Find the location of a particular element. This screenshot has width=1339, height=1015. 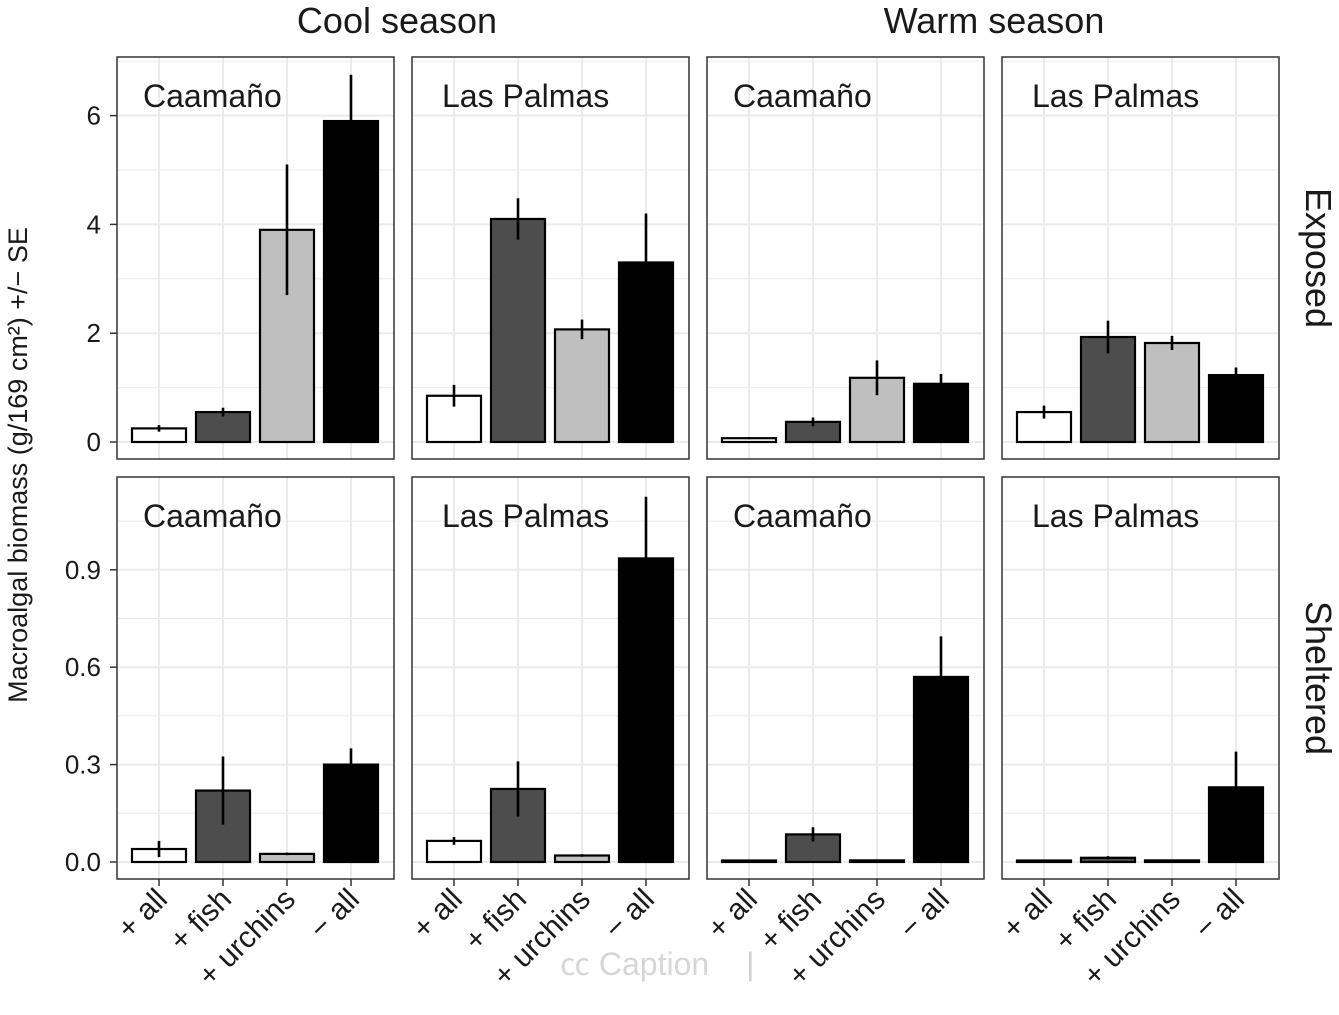

y-axis-label: Macroalgal biomass (g/169 cm²) +/− SE is located at coordinates (18, 465).